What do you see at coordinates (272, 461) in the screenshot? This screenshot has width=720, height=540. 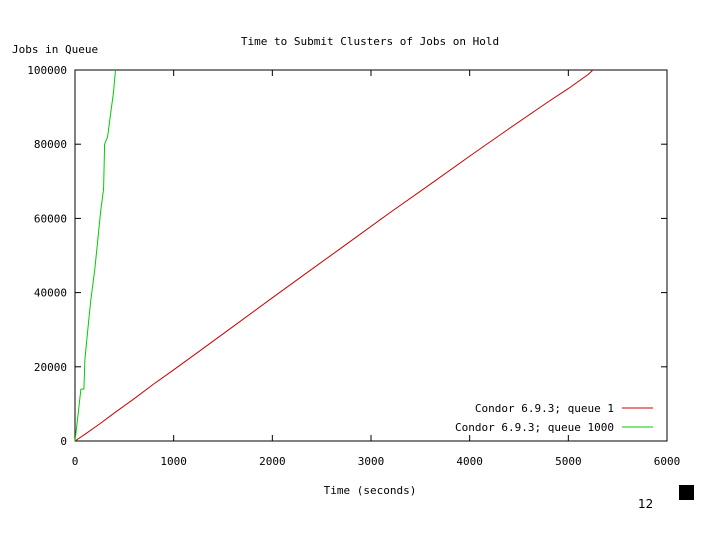 I see `x-tick-label: 2000` at bounding box center [272, 461].